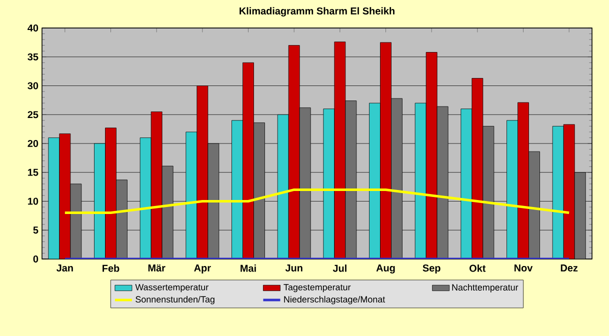 This screenshot has height=336, width=609. Describe the element at coordinates (248, 268) in the screenshot. I see `x-tick-label: Mai` at that location.